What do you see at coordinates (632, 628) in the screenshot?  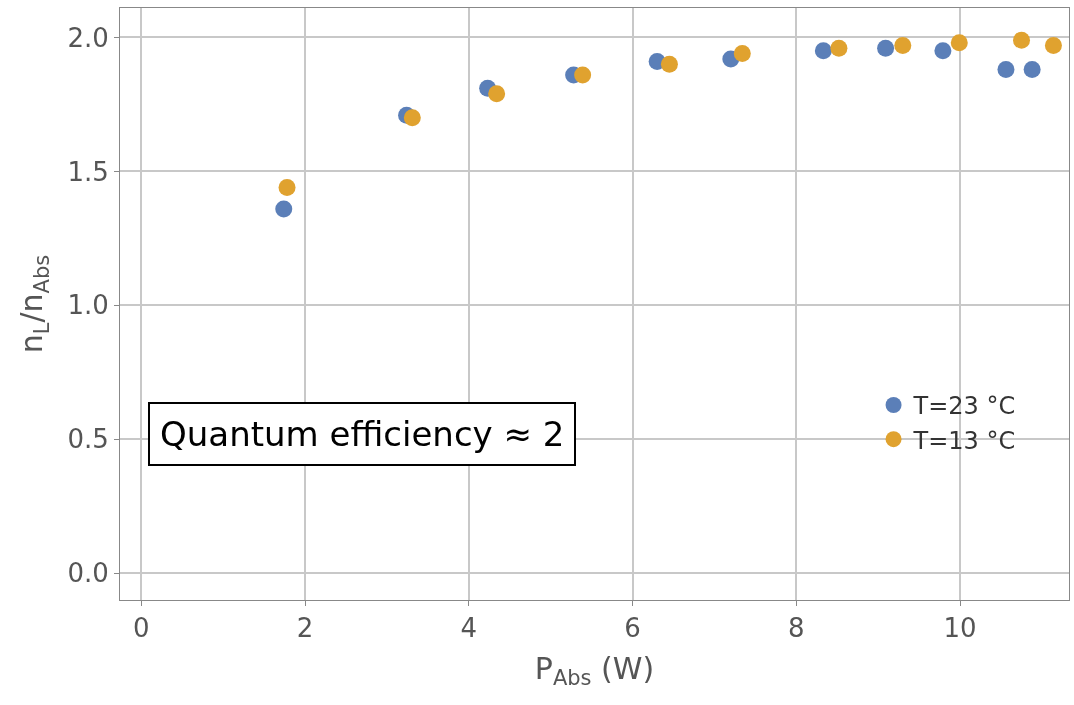 I see `x-tick-label: 6` at bounding box center [632, 628].